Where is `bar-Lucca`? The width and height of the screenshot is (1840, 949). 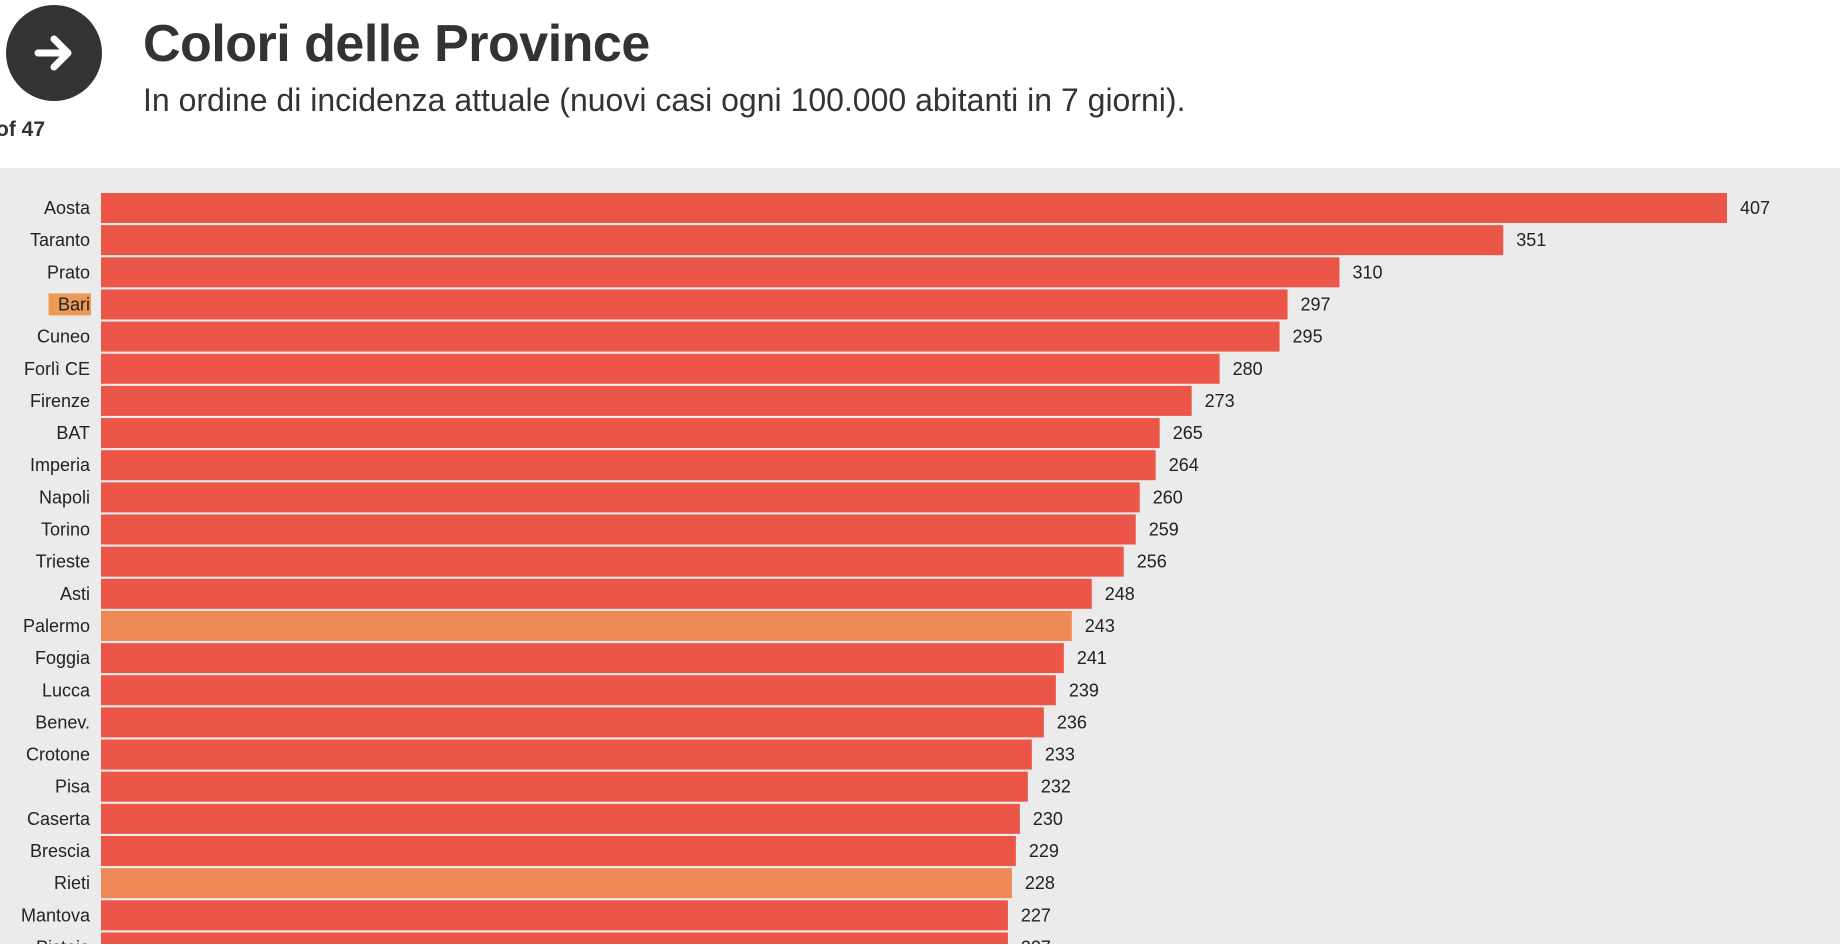 bar-Lucca is located at coordinates (578, 690).